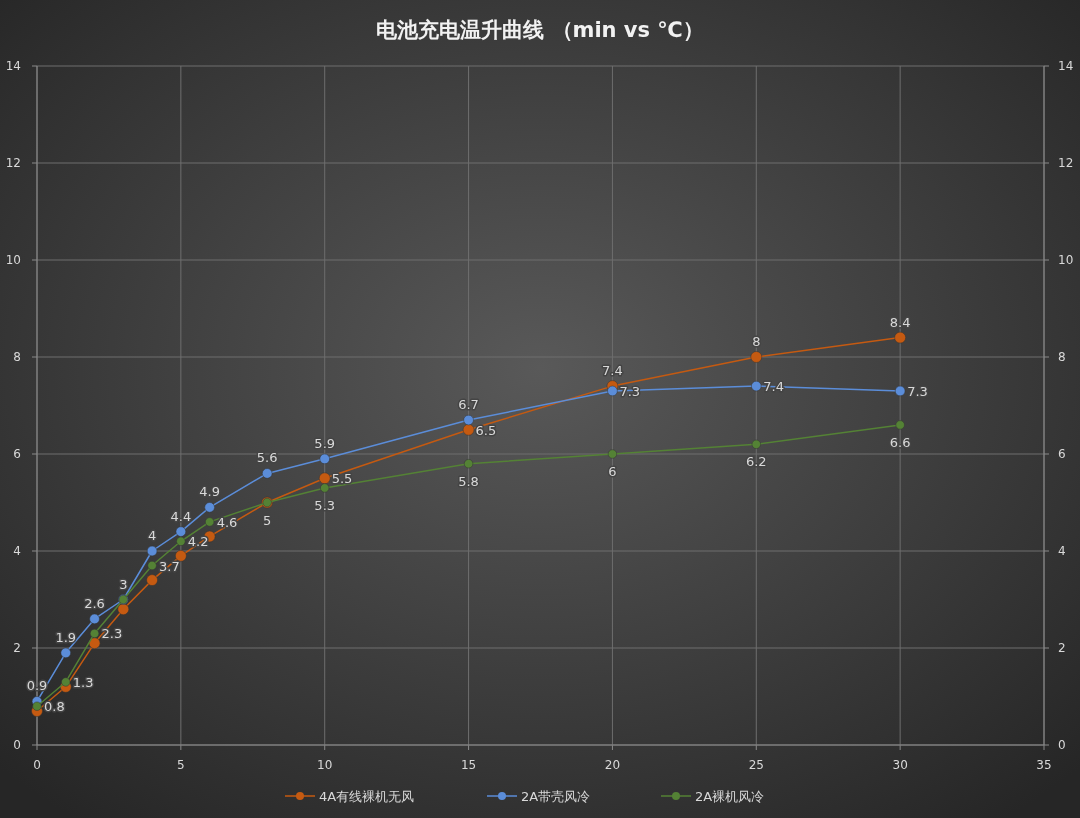 The width and height of the screenshot is (1080, 818). What do you see at coordinates (181, 516) in the screenshot?
I see `data-label: 4.4` at bounding box center [181, 516].